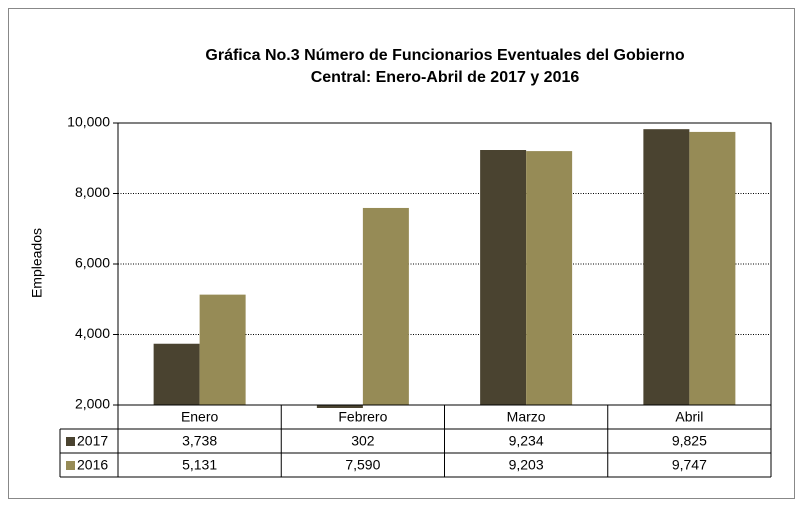  I want to click on chart-title: Central: Enero-Abril de 2017 y 2016, so click(445, 77).